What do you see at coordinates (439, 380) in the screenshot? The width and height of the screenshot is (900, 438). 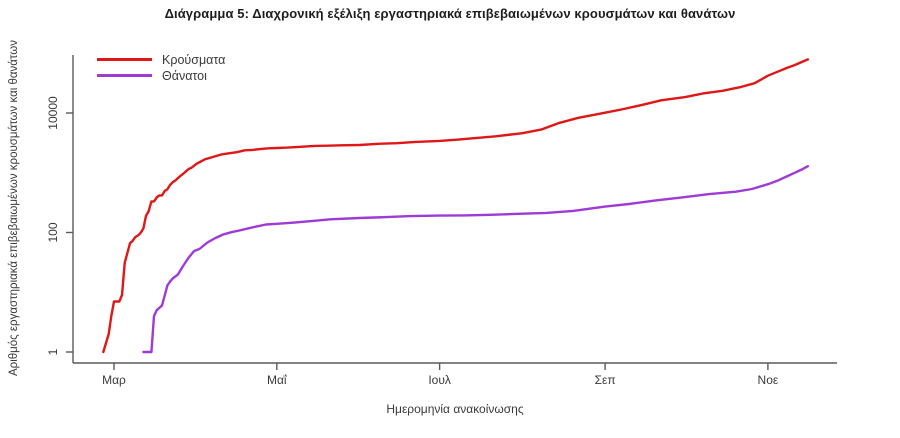 I see `x-tick-label: Ιουλ` at bounding box center [439, 380].